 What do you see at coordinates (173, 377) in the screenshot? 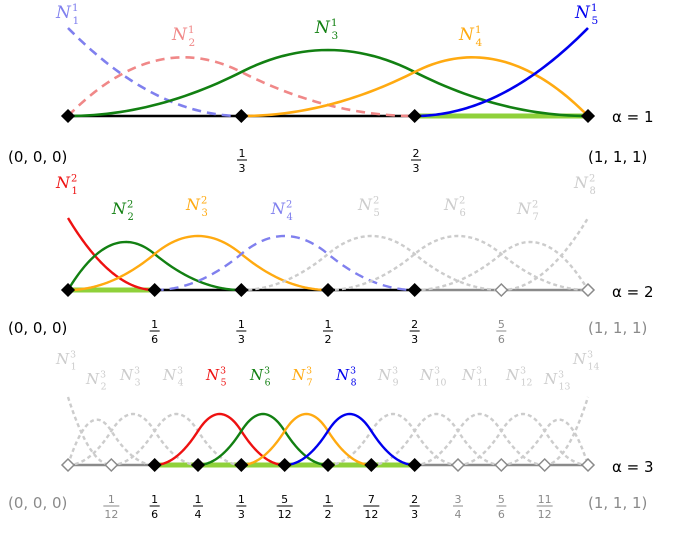
I see `basis-label-n4-level-3: N3 4` at bounding box center [173, 377].